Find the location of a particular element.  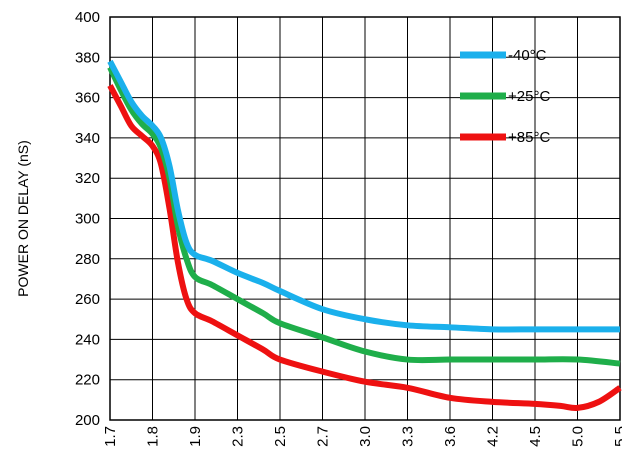

x-tick-label: 2.7 is located at coordinates (323, 436).